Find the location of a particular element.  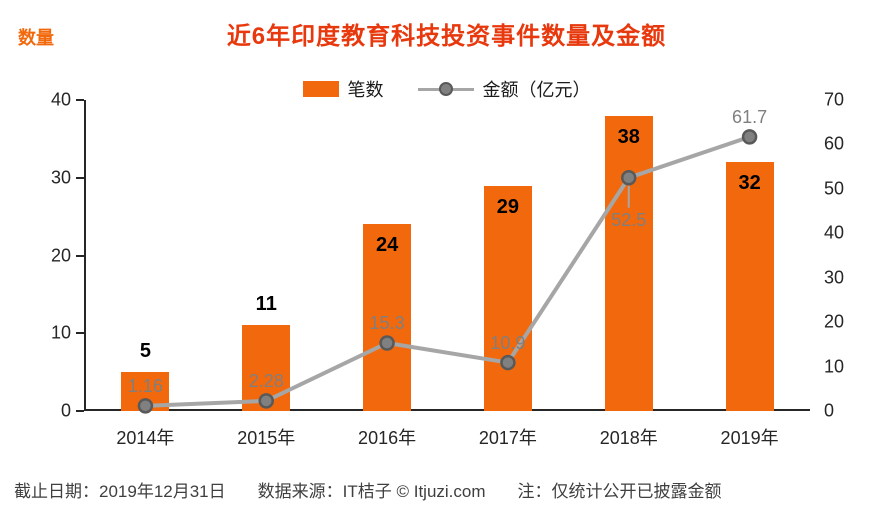

right-axis-tick-label: 50 is located at coordinates (834, 188).